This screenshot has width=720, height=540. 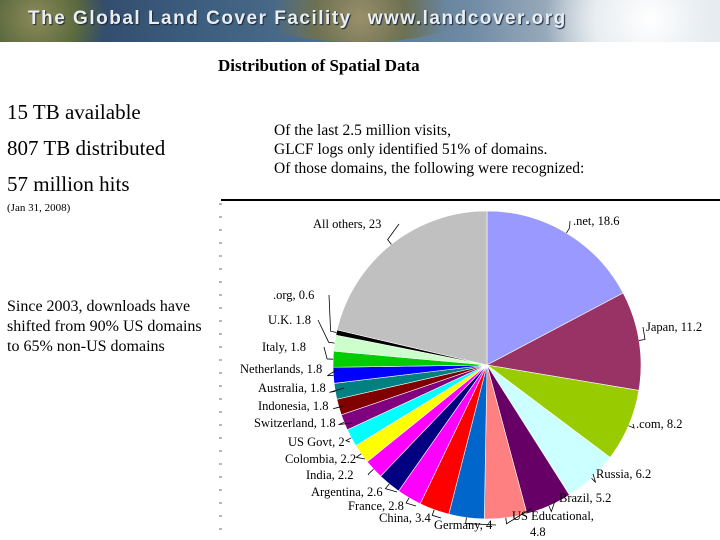 I want to click on stat-distributed: 807 TB distributed, so click(x=86, y=148).